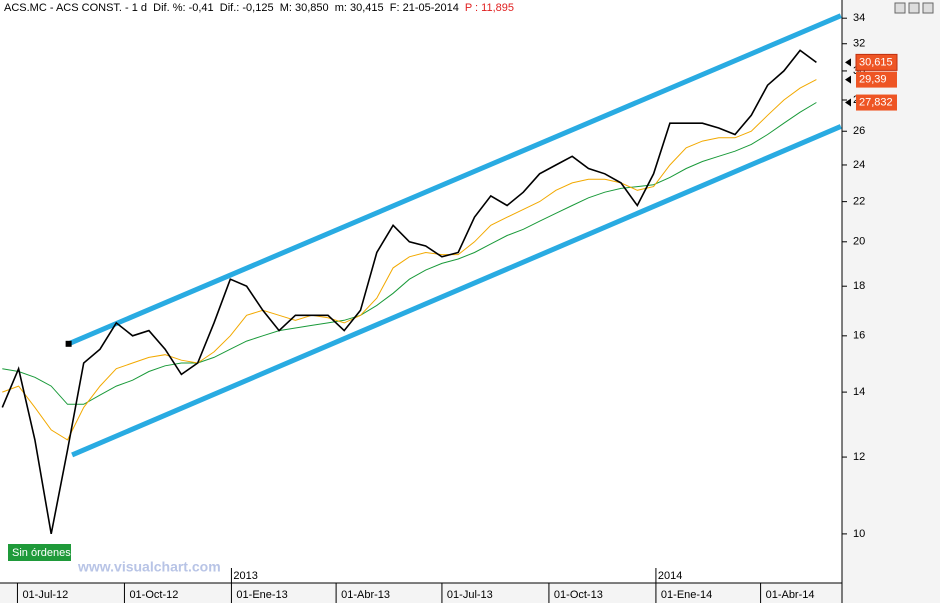  I want to click on window-buttons, so click(914, 8).